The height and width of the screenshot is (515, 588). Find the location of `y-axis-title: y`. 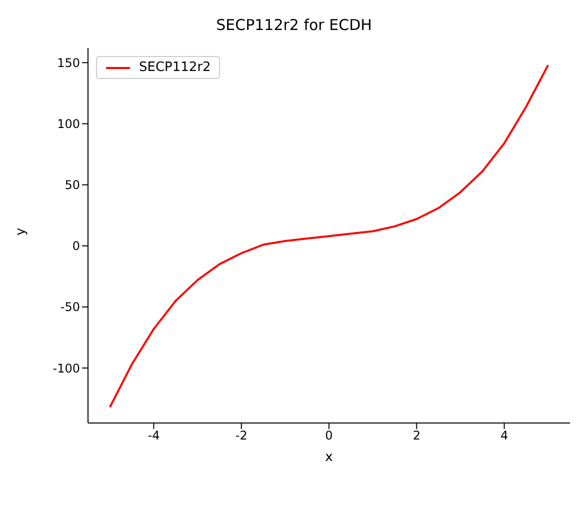

y-axis-title: y is located at coordinates (21, 232).